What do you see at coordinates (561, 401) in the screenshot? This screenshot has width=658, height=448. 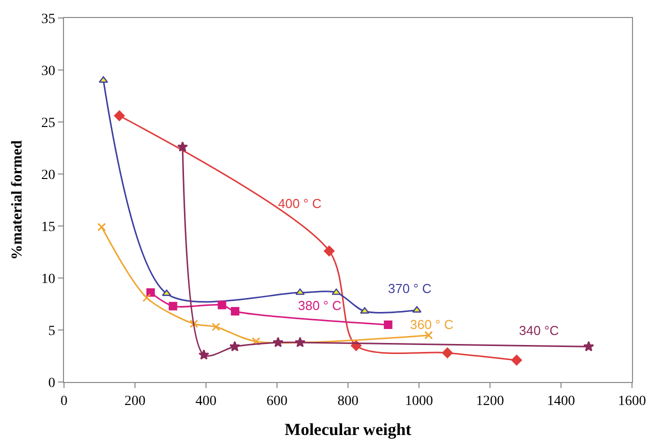 I see `x-tick-label: 1400` at bounding box center [561, 401].